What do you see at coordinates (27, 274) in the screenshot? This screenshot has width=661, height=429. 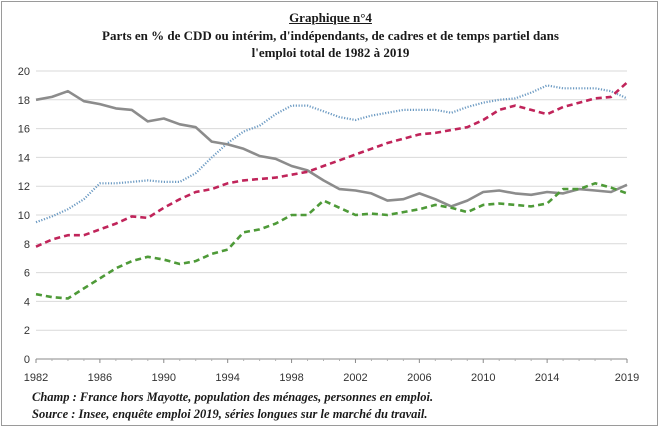 I see `y-tick-label-6: 6` at bounding box center [27, 274].